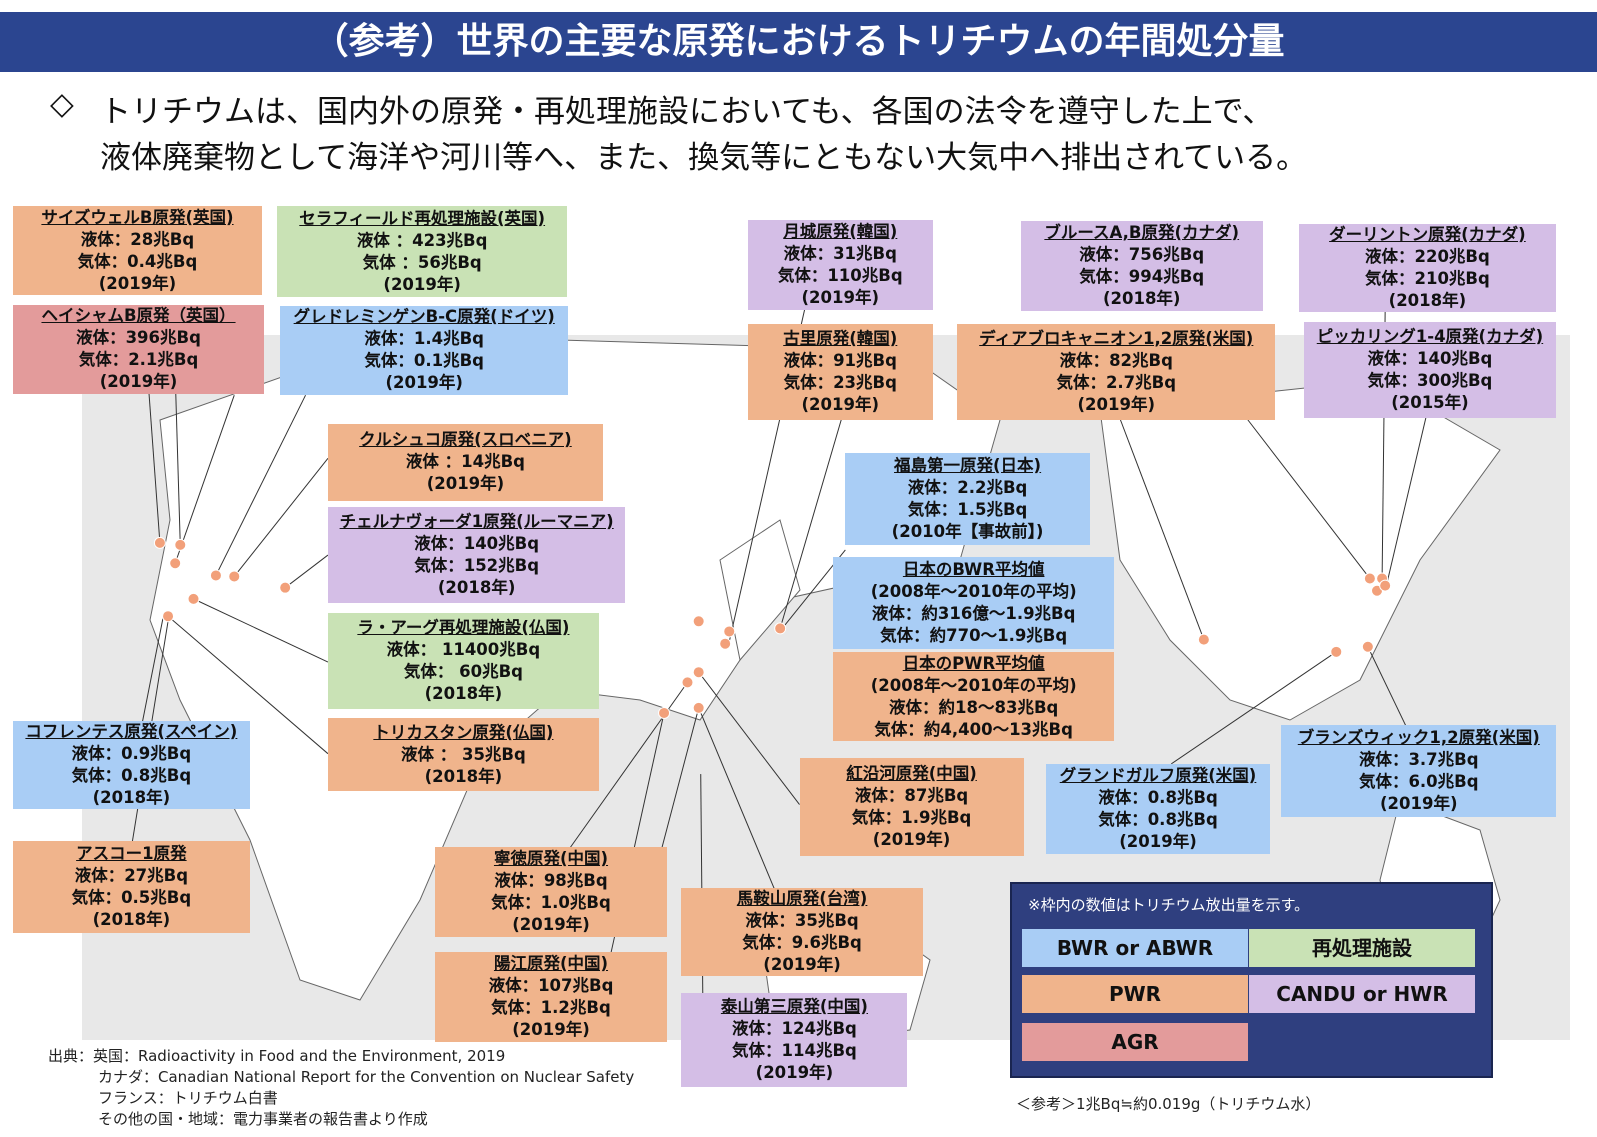 This screenshot has width=1597, height=1137. What do you see at coordinates (131, 876) in the screenshot?
I see `emission-line: 液体：27兆Bq` at bounding box center [131, 876].